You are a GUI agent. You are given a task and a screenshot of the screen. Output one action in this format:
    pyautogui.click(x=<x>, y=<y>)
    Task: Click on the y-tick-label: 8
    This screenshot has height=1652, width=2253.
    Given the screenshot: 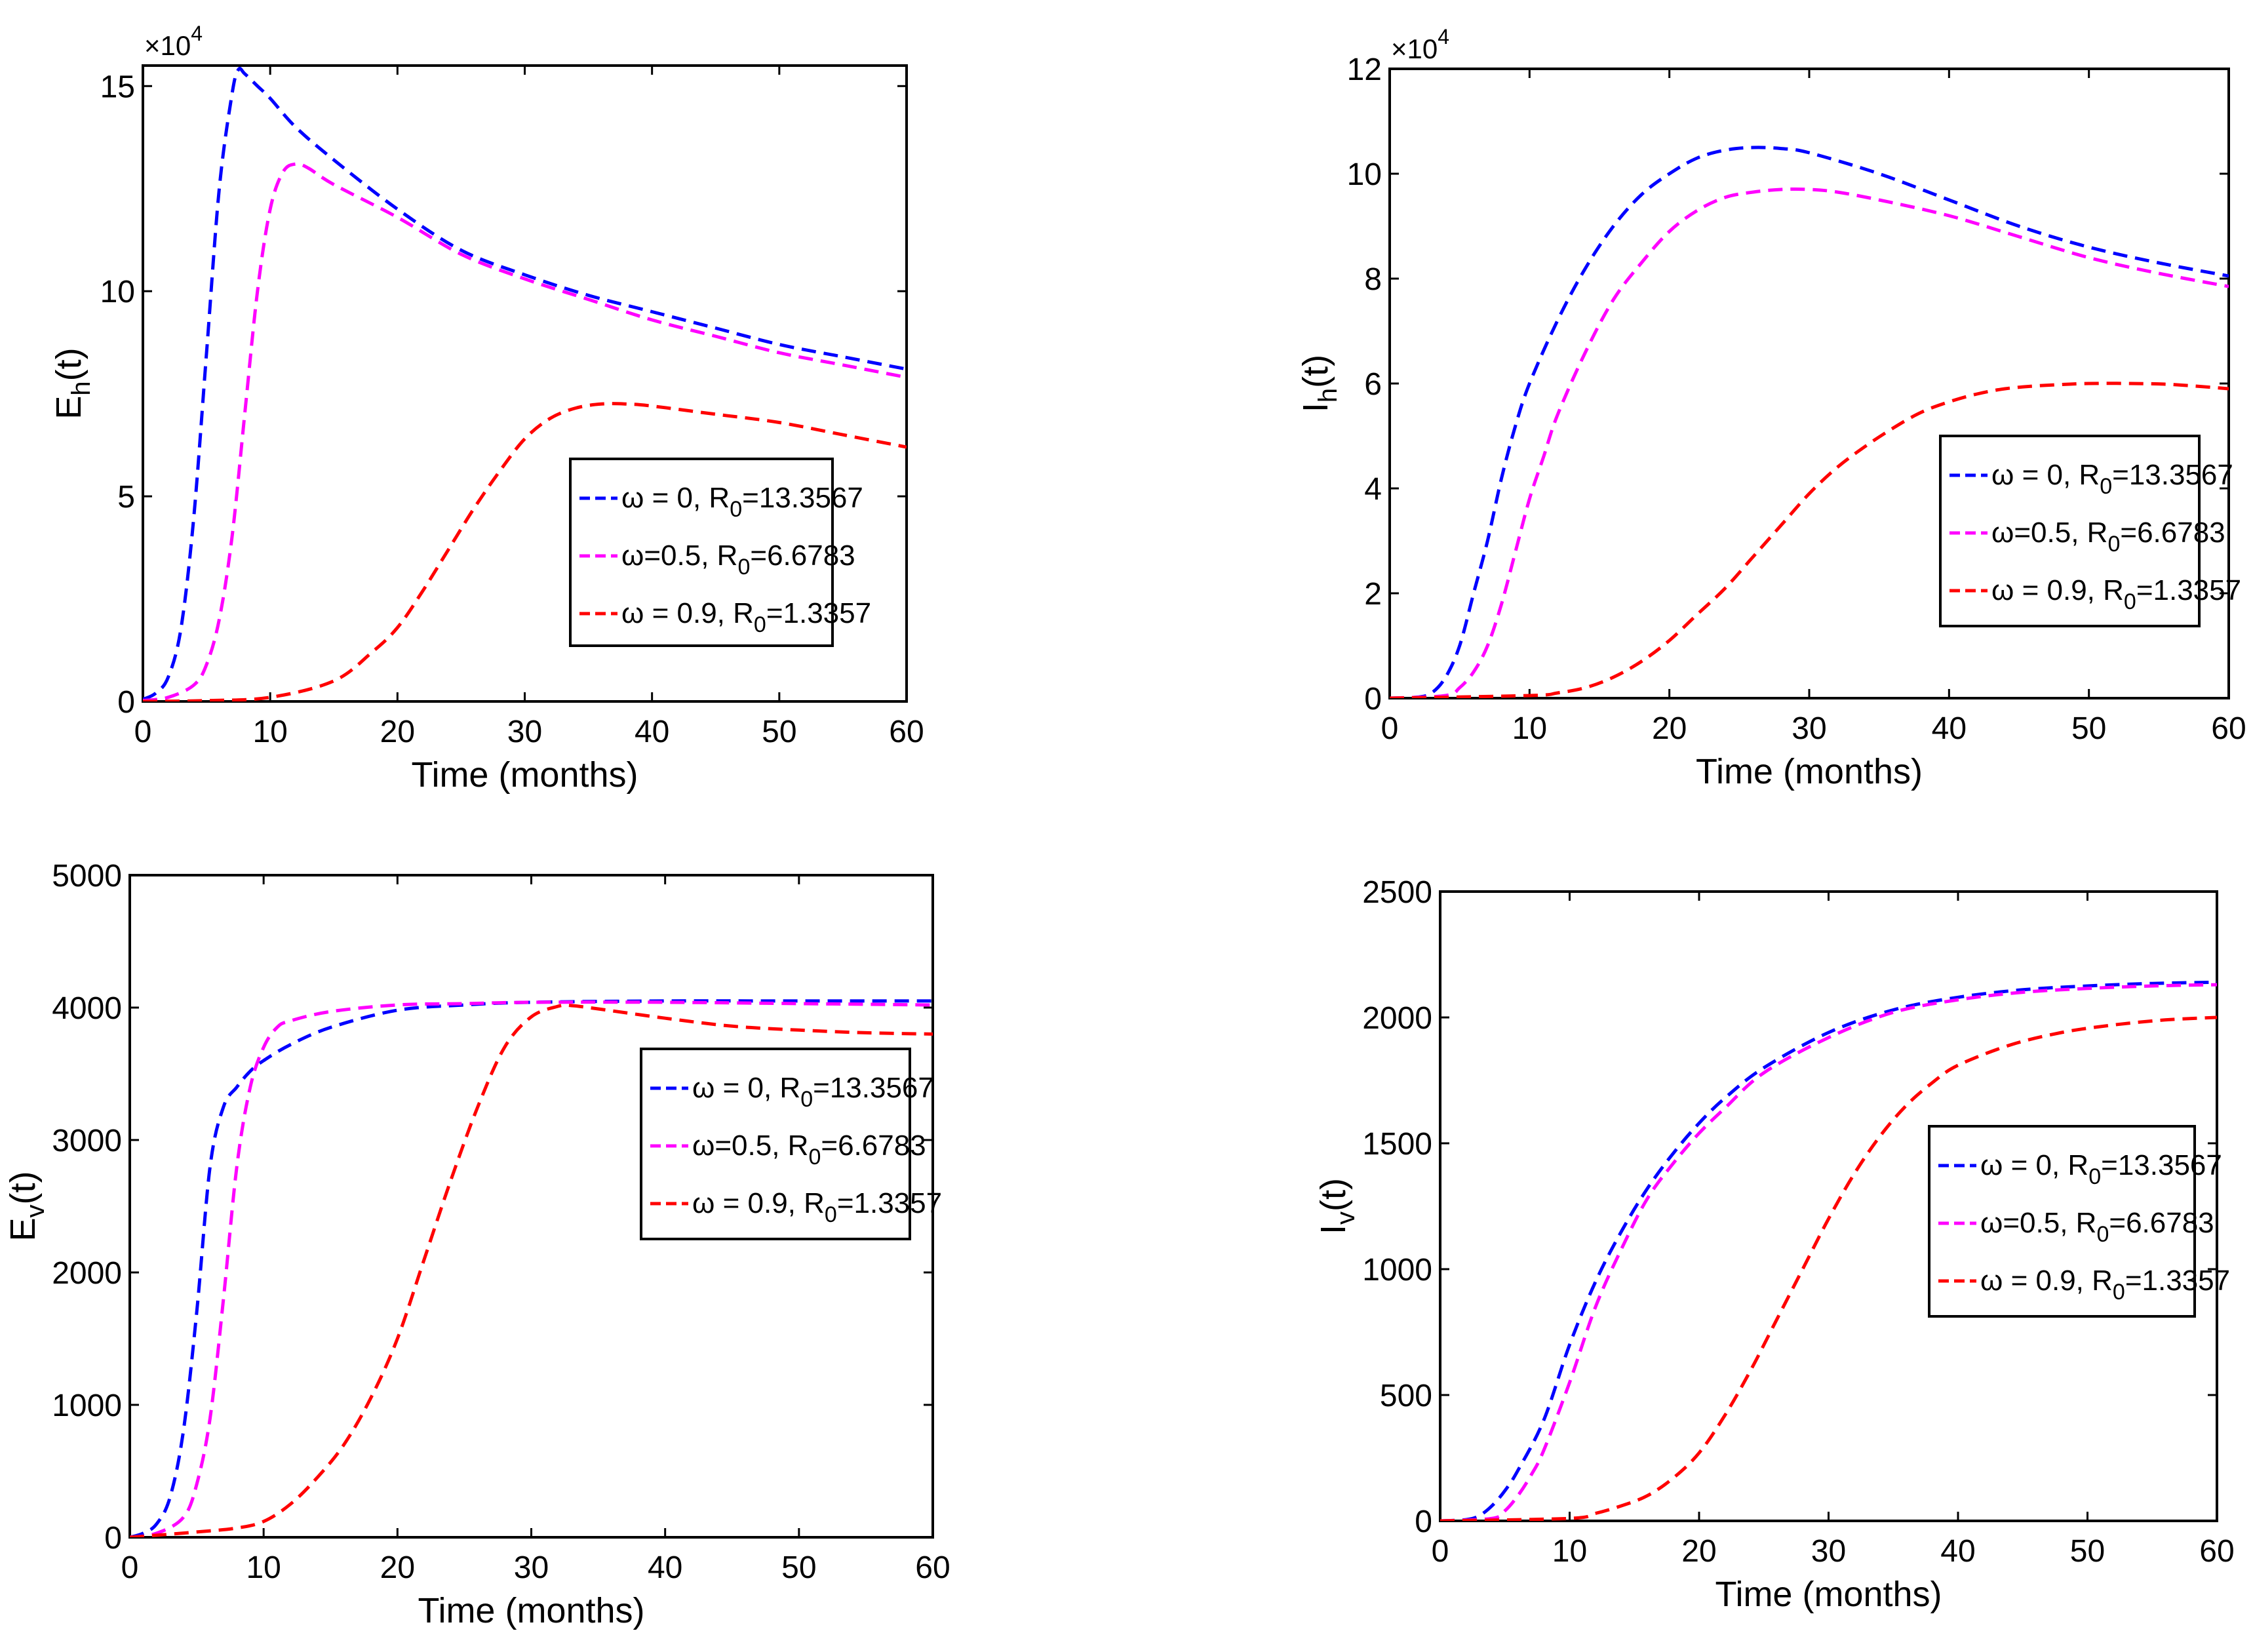 What is the action you would take?
    pyautogui.click(x=1373, y=279)
    